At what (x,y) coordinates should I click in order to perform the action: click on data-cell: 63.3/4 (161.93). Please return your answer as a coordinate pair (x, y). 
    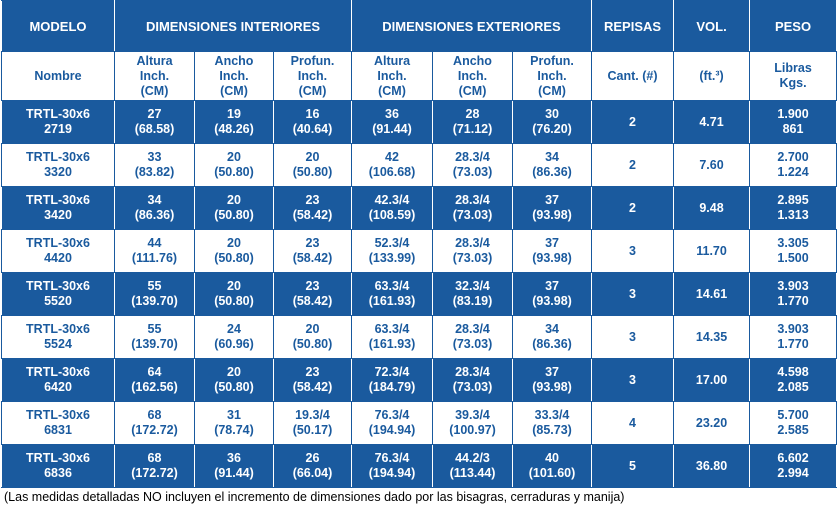
    Looking at the image, I should click on (392, 294).